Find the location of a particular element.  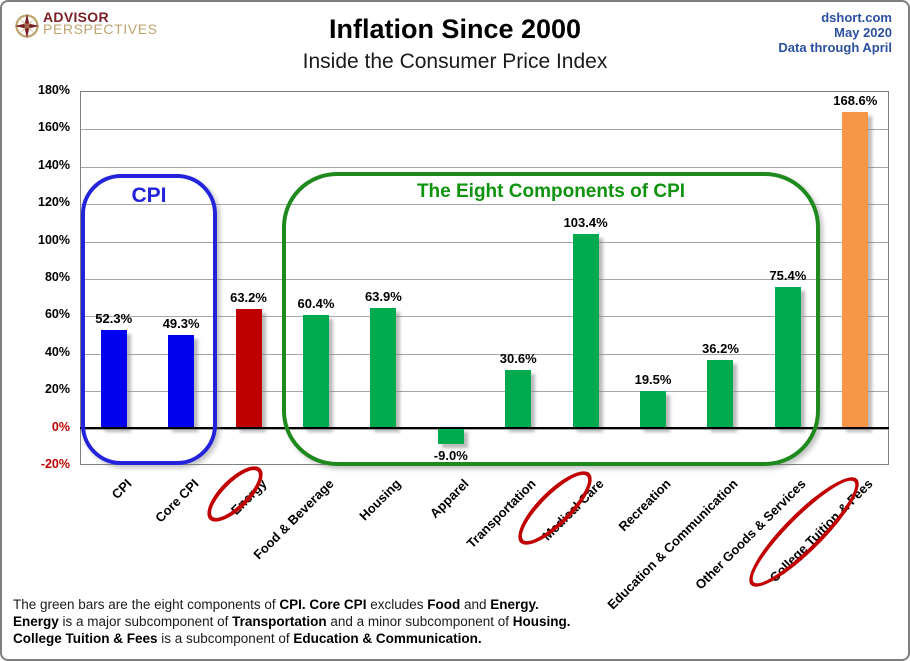

y-axis-label-140: 140% is located at coordinates (54, 164).